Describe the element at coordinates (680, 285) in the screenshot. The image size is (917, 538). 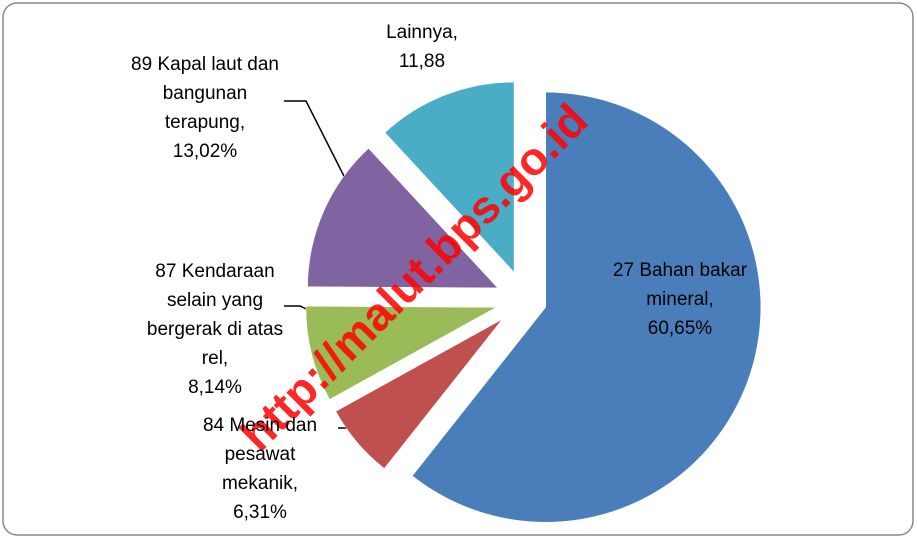
I see `category-name: 27 Bahan bakar mineral,` at that location.